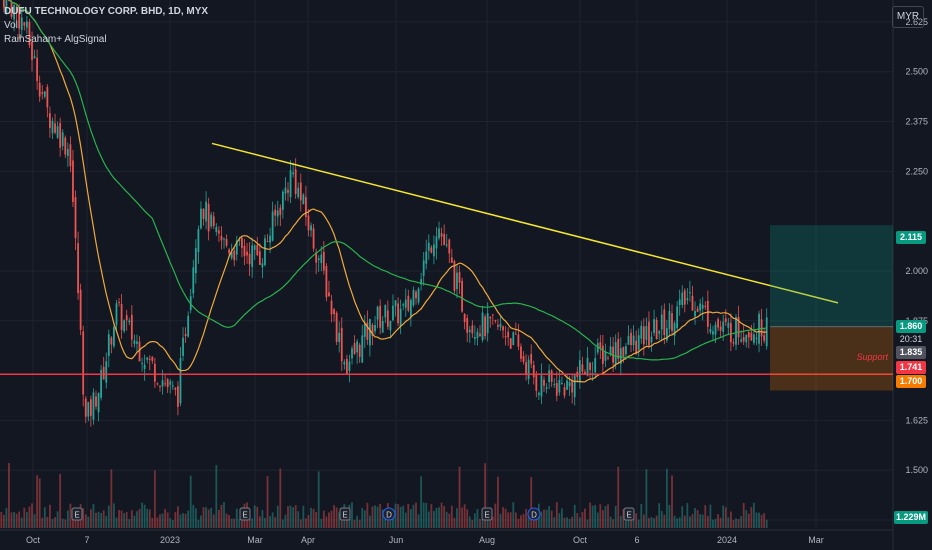  I want to click on currency-selector: MYR, so click(908, 17).